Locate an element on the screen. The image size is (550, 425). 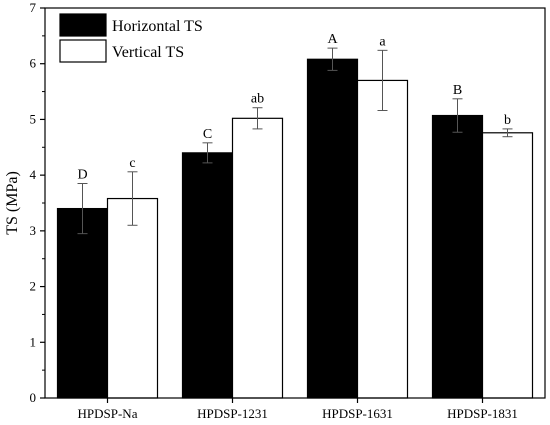
x-tick-label: HPDSP-1231 is located at coordinates (232, 413).